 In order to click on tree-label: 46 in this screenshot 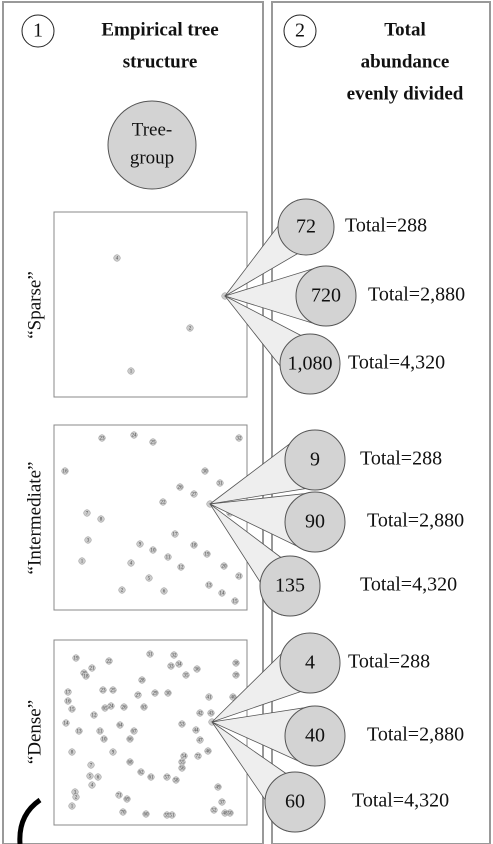, I will do `click(209, 751)`.